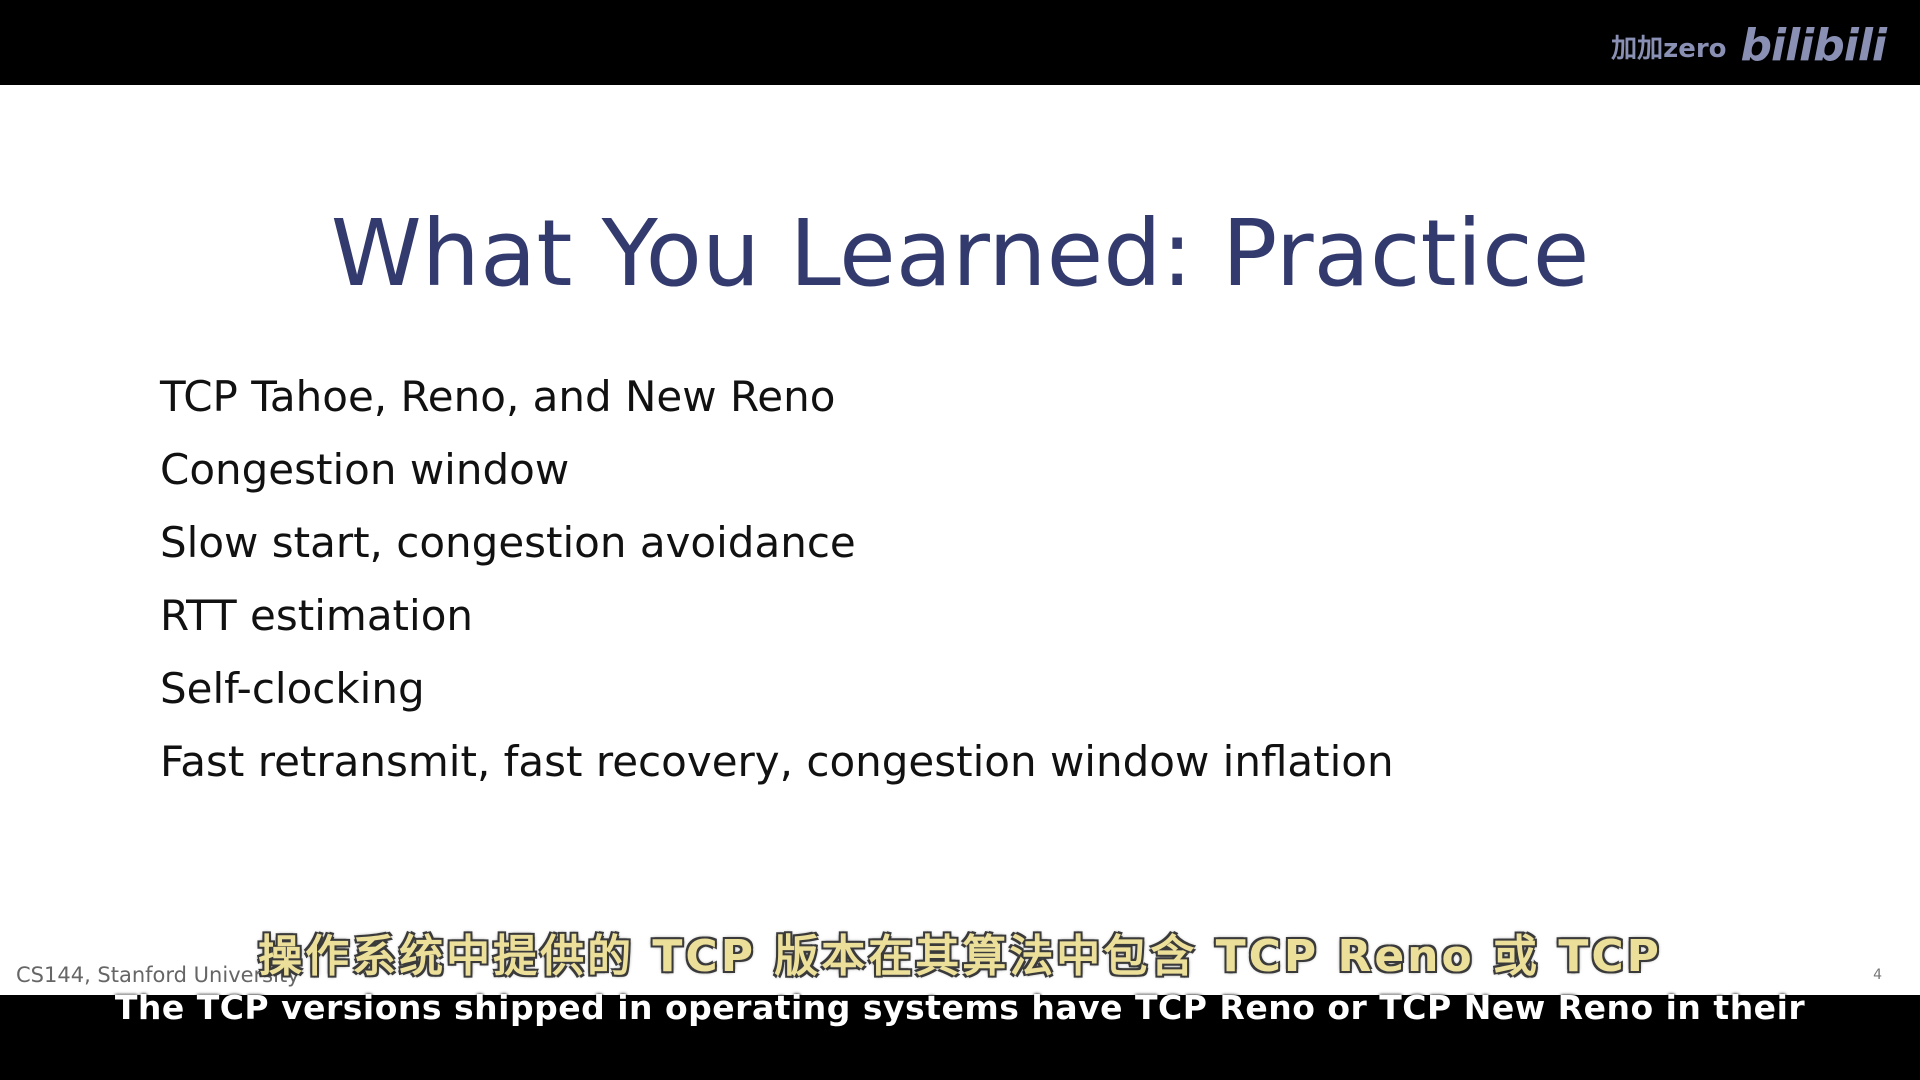  I want to click on page-number: 4, so click(1877, 975).